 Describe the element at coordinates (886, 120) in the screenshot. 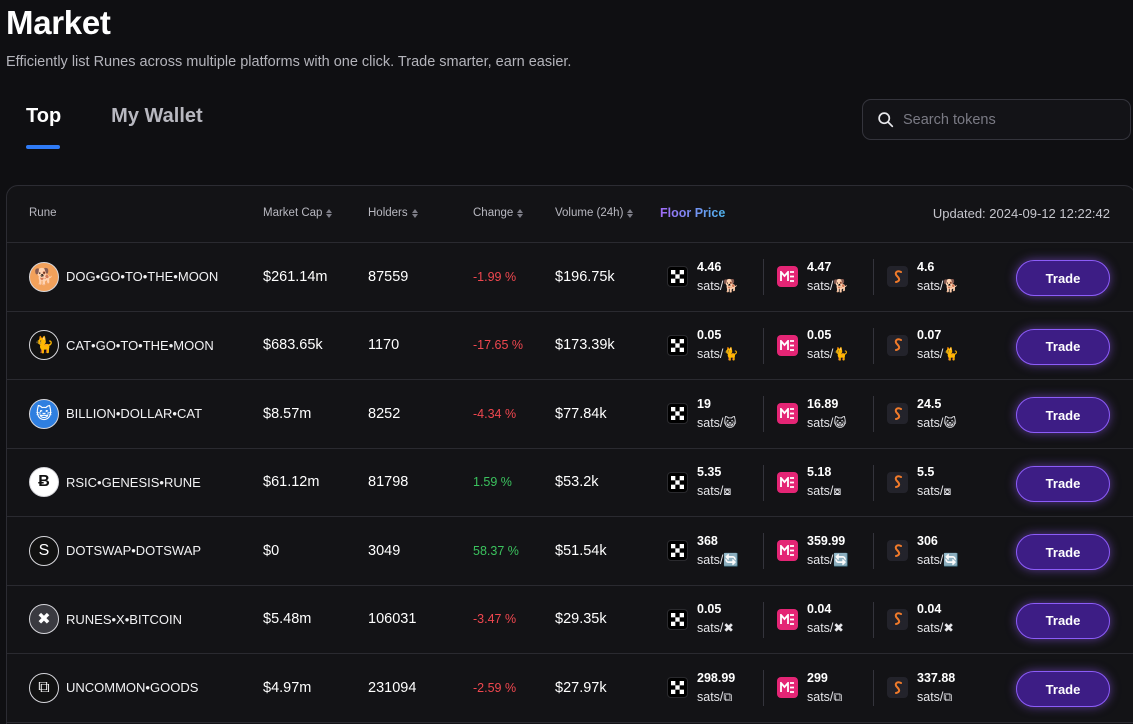

I see `search-icon` at that location.